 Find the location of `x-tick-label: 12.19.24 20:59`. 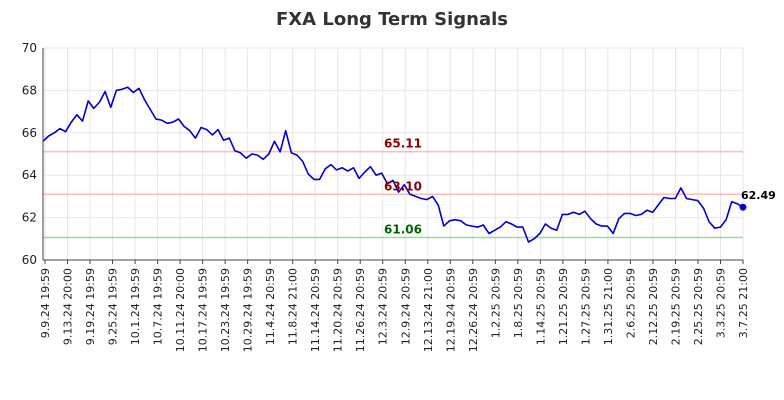

x-tick-label: 12.19.24 20:59 is located at coordinates (450, 310).